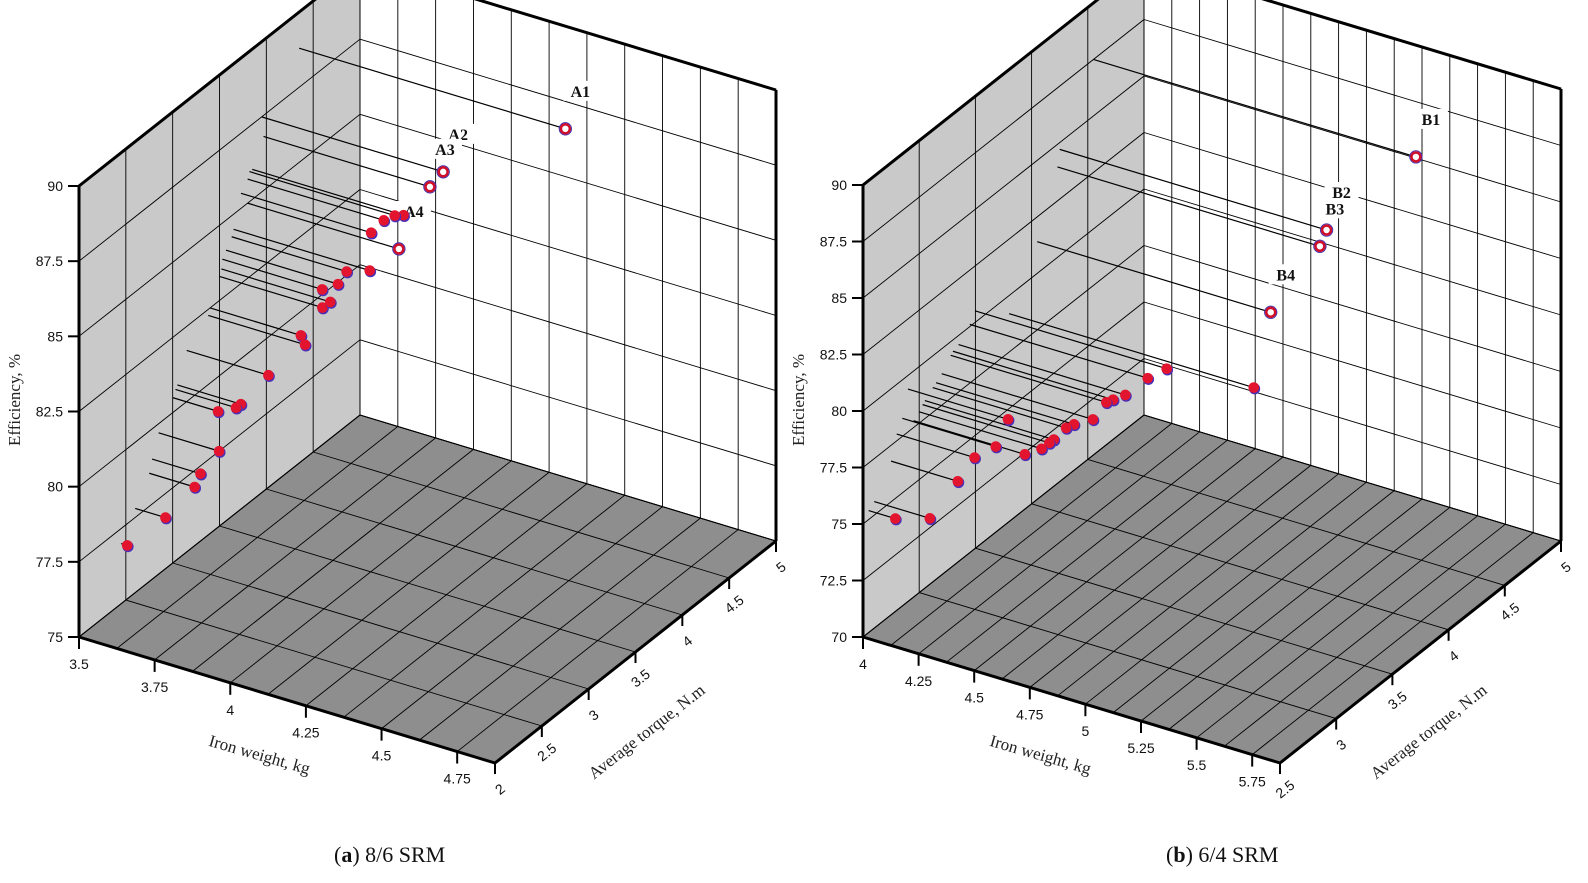 The image size is (1588, 883). What do you see at coordinates (1029, 714) in the screenshot?
I see `x-tick-label: 4.75` at bounding box center [1029, 714].